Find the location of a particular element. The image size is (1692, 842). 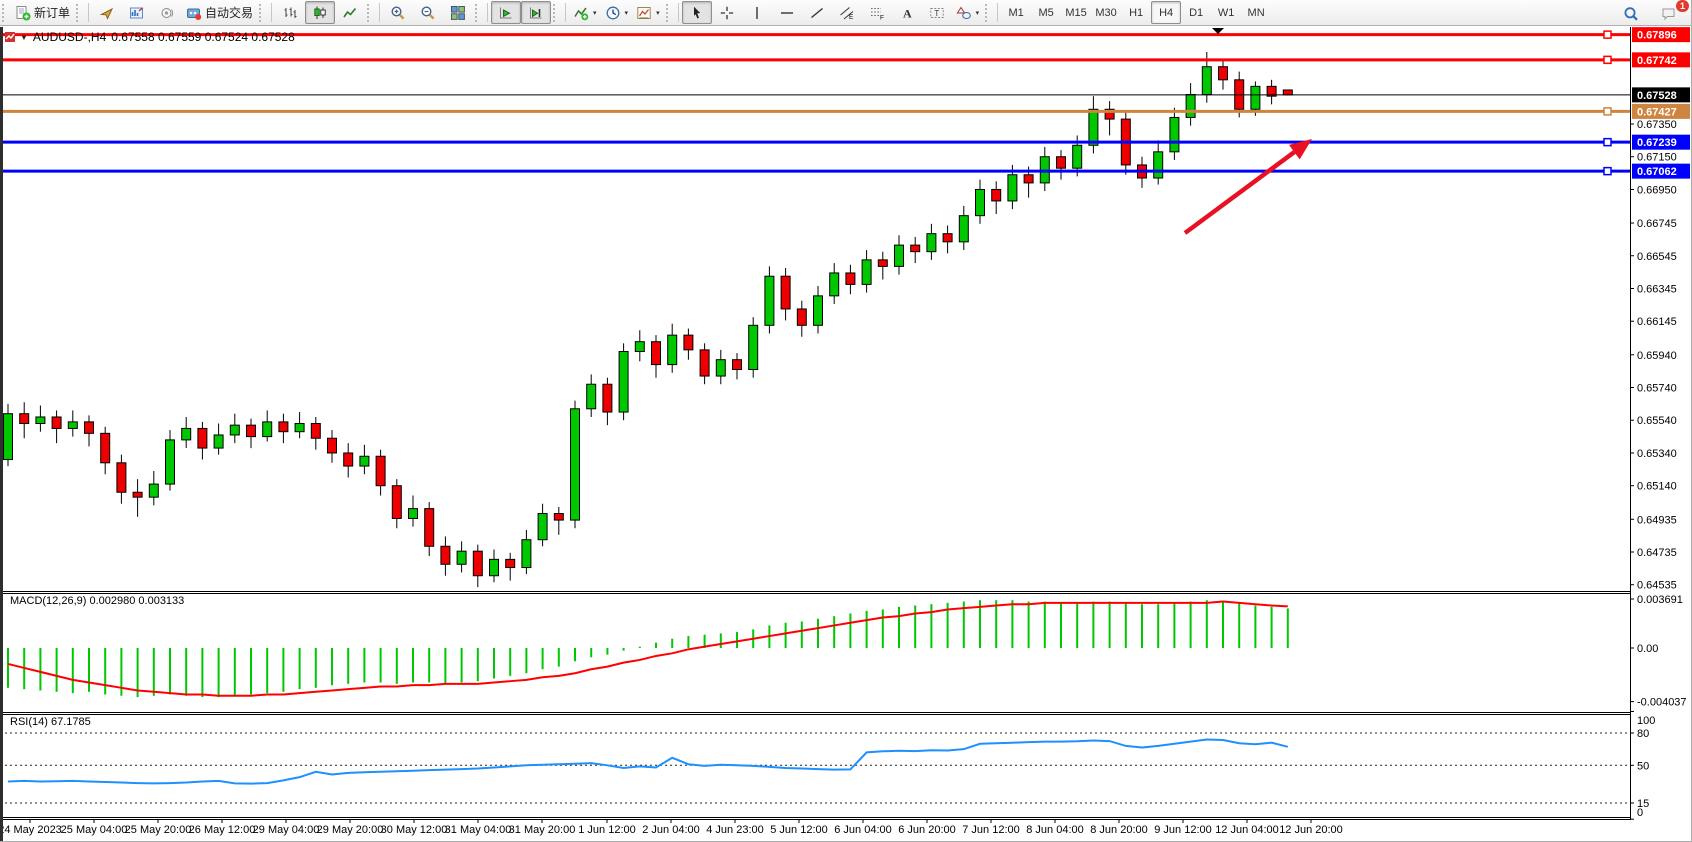

chart-shift-icon is located at coordinates (536, 12).